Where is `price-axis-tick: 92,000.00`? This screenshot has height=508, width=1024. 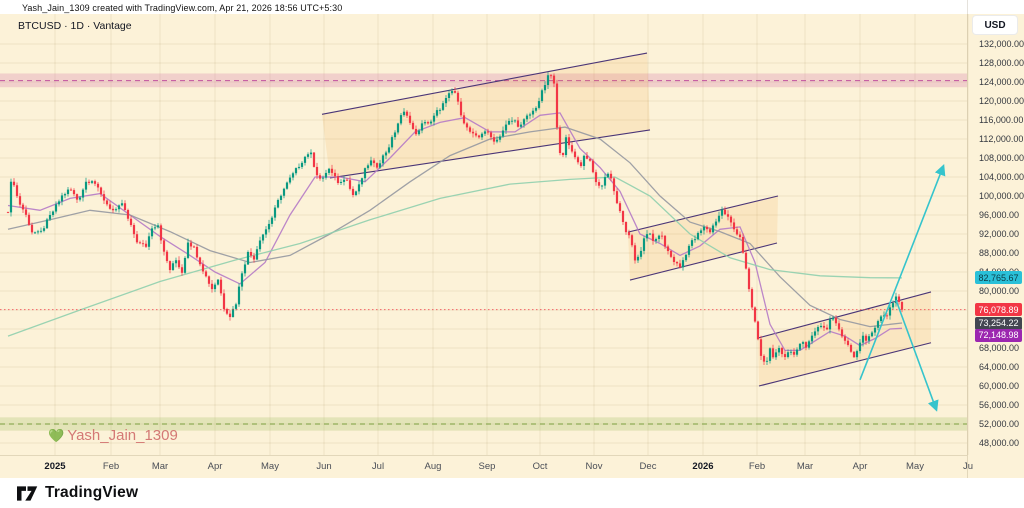 price-axis-tick: 92,000.00 is located at coordinates (999, 234).